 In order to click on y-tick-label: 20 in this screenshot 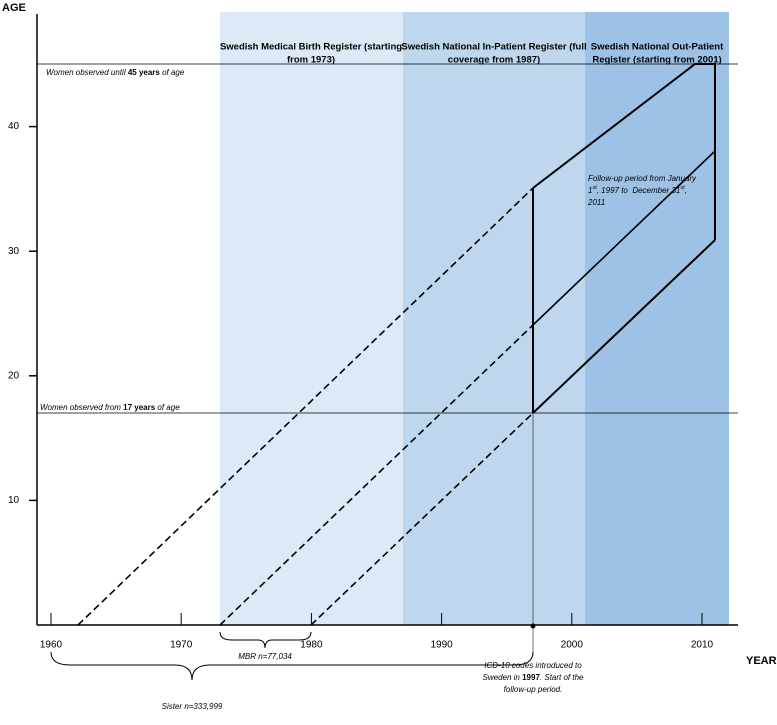, I will do `click(14, 375)`.